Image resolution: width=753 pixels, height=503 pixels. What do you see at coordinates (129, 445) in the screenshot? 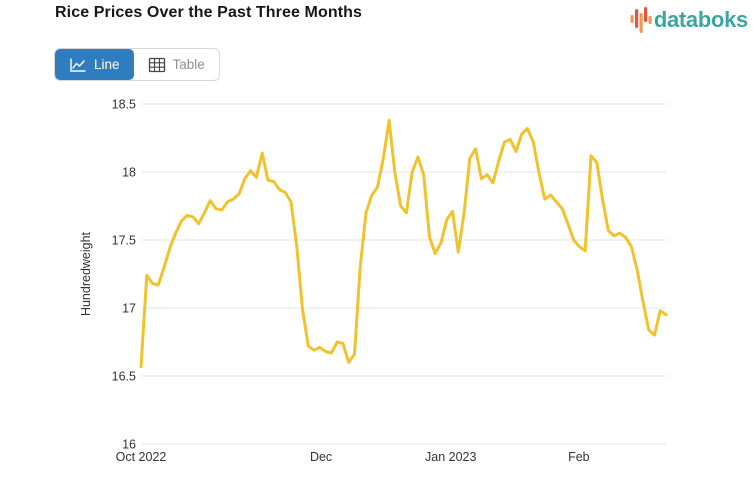
I see `y-tick-label: 16` at bounding box center [129, 445].